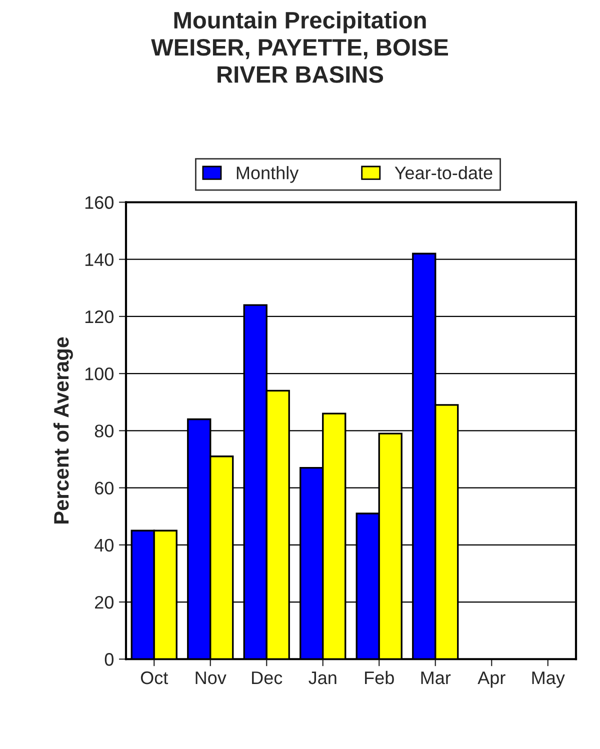  Describe the element at coordinates (99, 259) in the screenshot. I see `y-tick-label: 140` at that location.